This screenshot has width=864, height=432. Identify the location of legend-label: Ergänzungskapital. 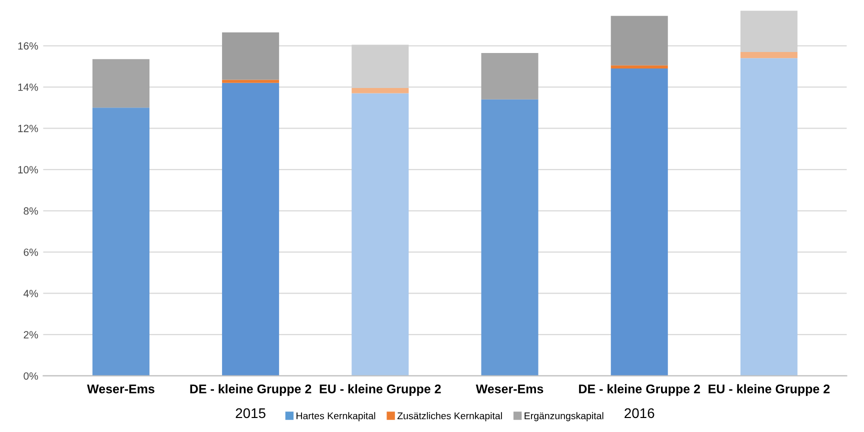
(564, 417).